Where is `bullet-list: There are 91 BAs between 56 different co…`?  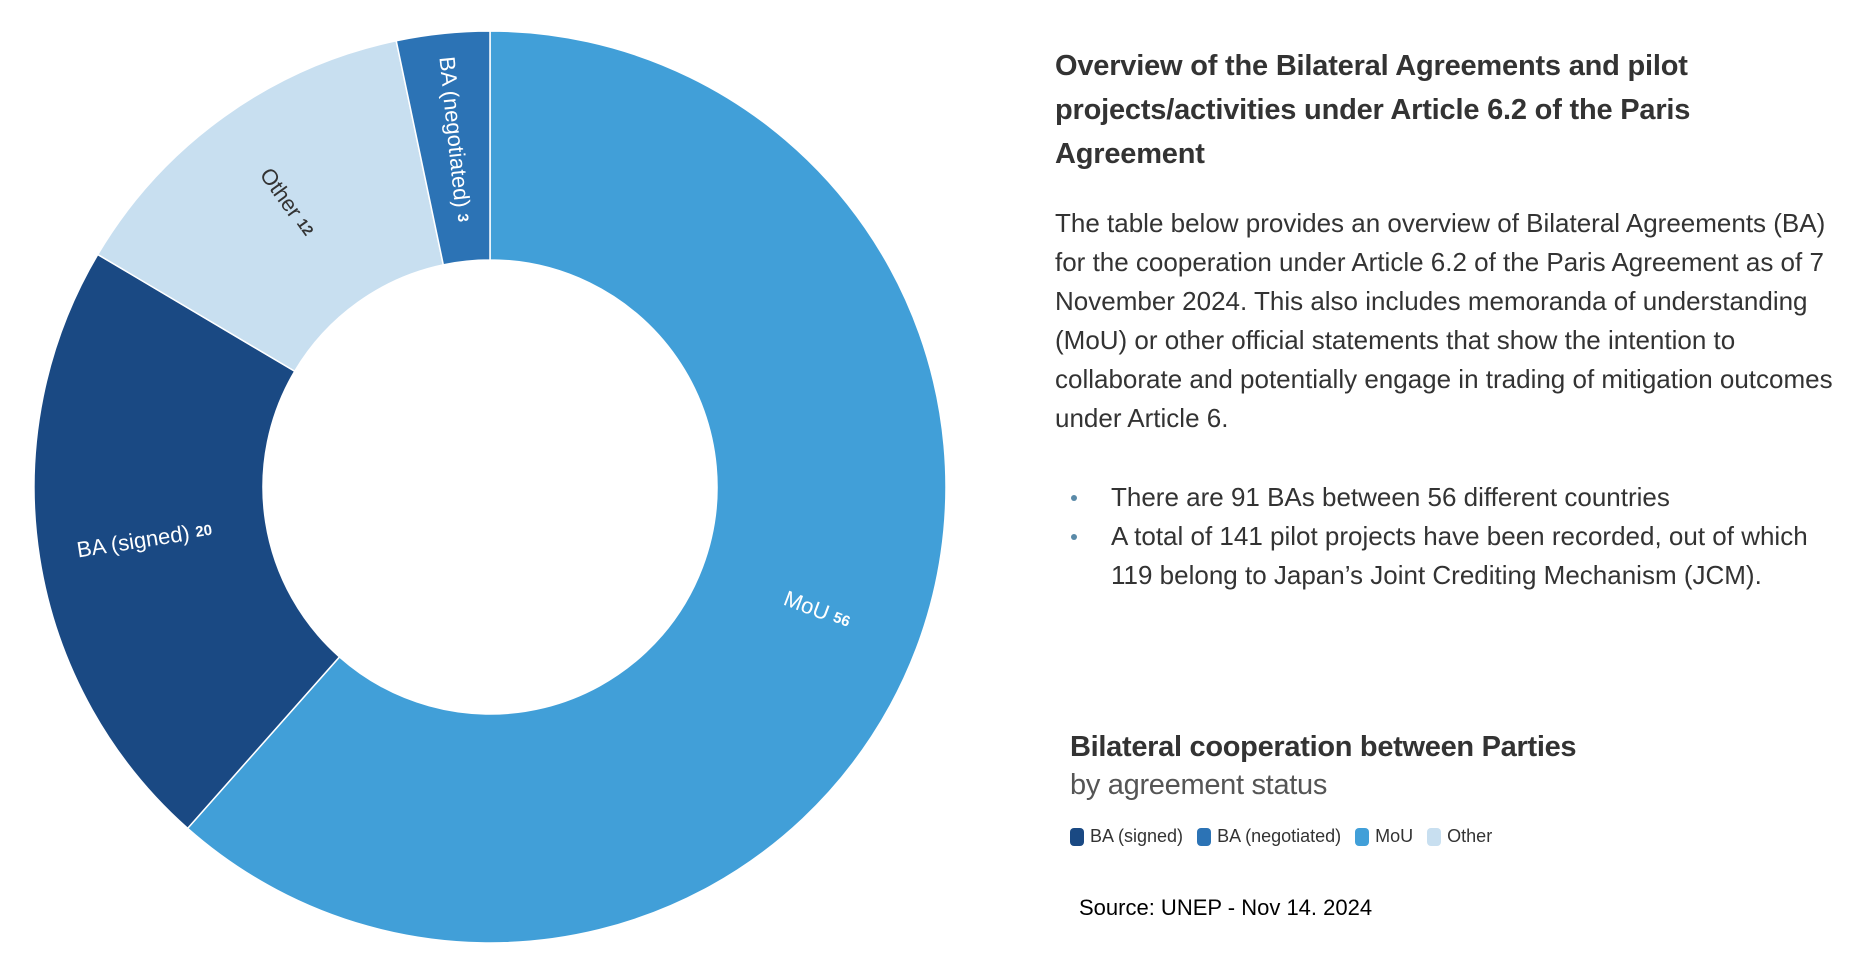
bullet-list: There are 91 BAs between 56 different co… is located at coordinates (1450, 536).